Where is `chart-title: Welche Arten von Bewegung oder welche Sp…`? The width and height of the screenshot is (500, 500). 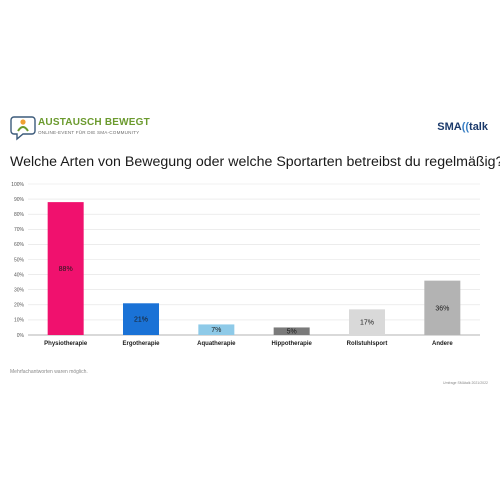 chart-title: Welche Arten von Bewegung oder welche Sp… is located at coordinates (255, 162).